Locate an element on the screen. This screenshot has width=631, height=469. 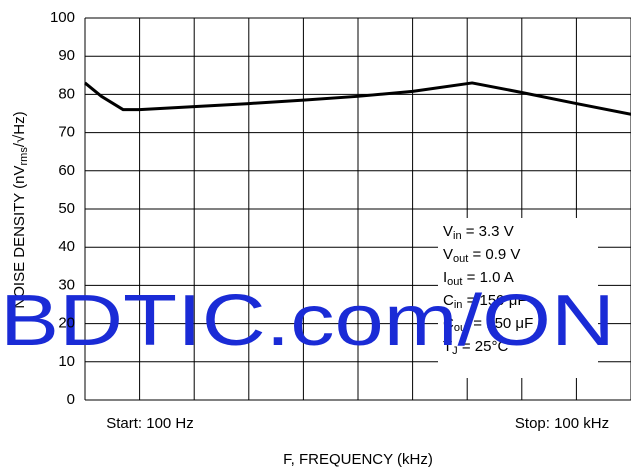
annotation-box is located at coordinates (518, 298).